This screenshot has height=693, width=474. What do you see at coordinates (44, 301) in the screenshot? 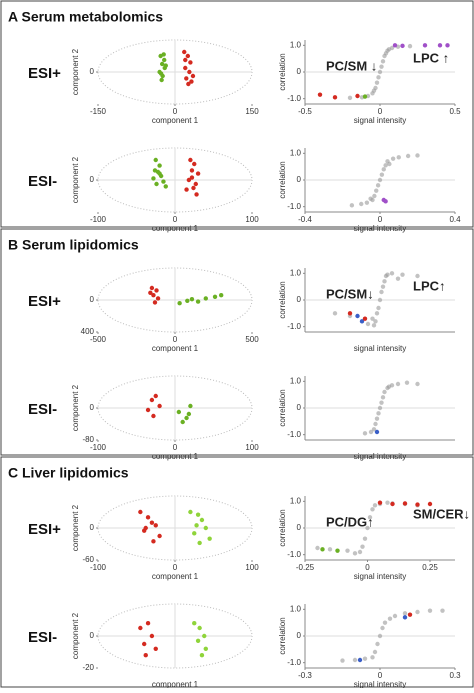
I see `row-label: ESI+` at bounding box center [44, 301].